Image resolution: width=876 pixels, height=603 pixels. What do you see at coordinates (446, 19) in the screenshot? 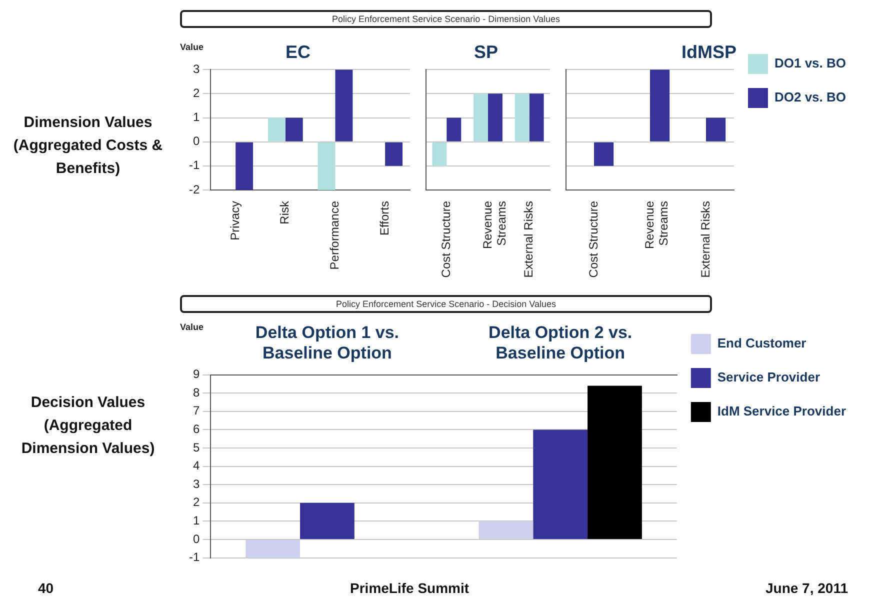
I see `text: Policy Enforcement Service Scenario - Dimension Values` at bounding box center [446, 19].